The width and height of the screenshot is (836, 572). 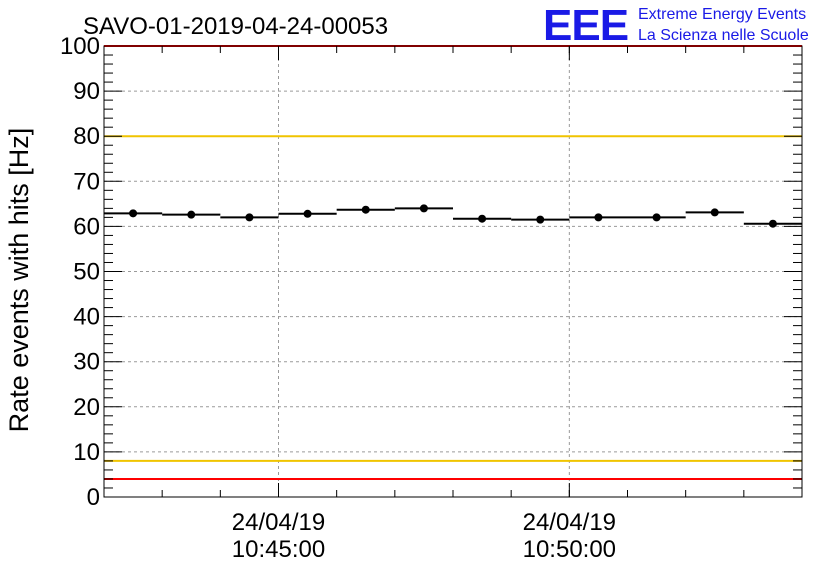 I want to click on y-tick-label: 80, so click(x=86, y=136).